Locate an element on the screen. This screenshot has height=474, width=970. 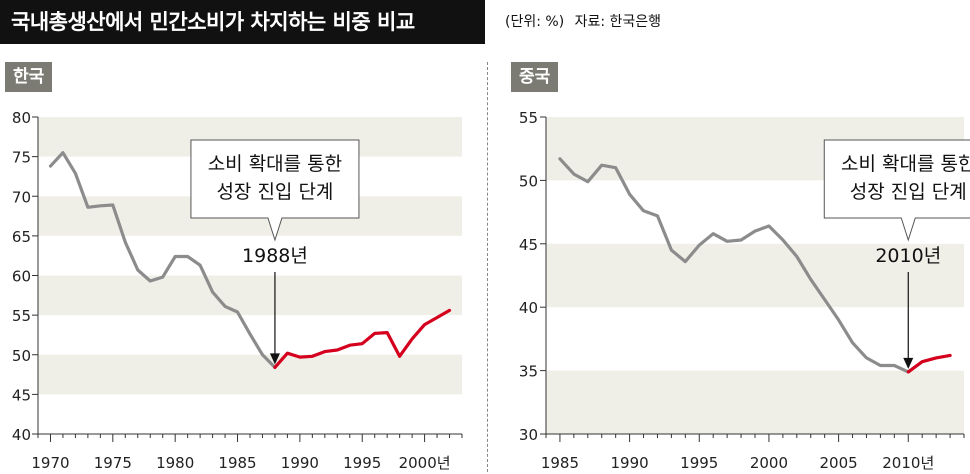
korea-x-tick-label: 1995 is located at coordinates (362, 463).